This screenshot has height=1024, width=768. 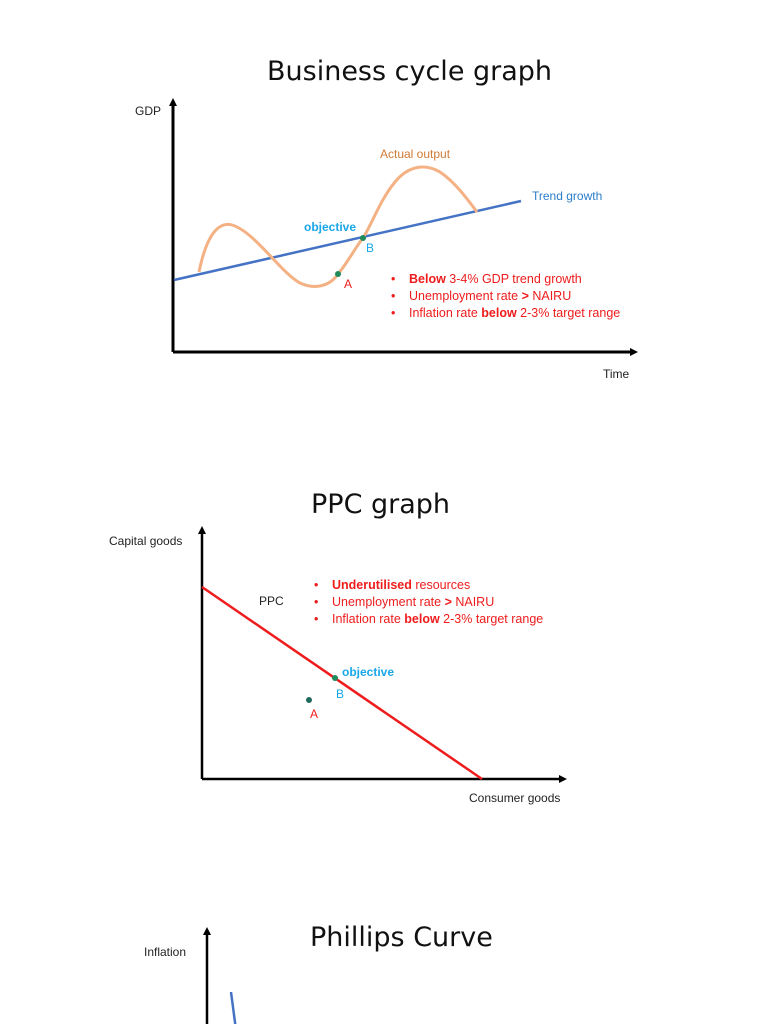 What do you see at coordinates (410, 71) in the screenshot?
I see `business-cycle-title: Business cycle graph` at bounding box center [410, 71].